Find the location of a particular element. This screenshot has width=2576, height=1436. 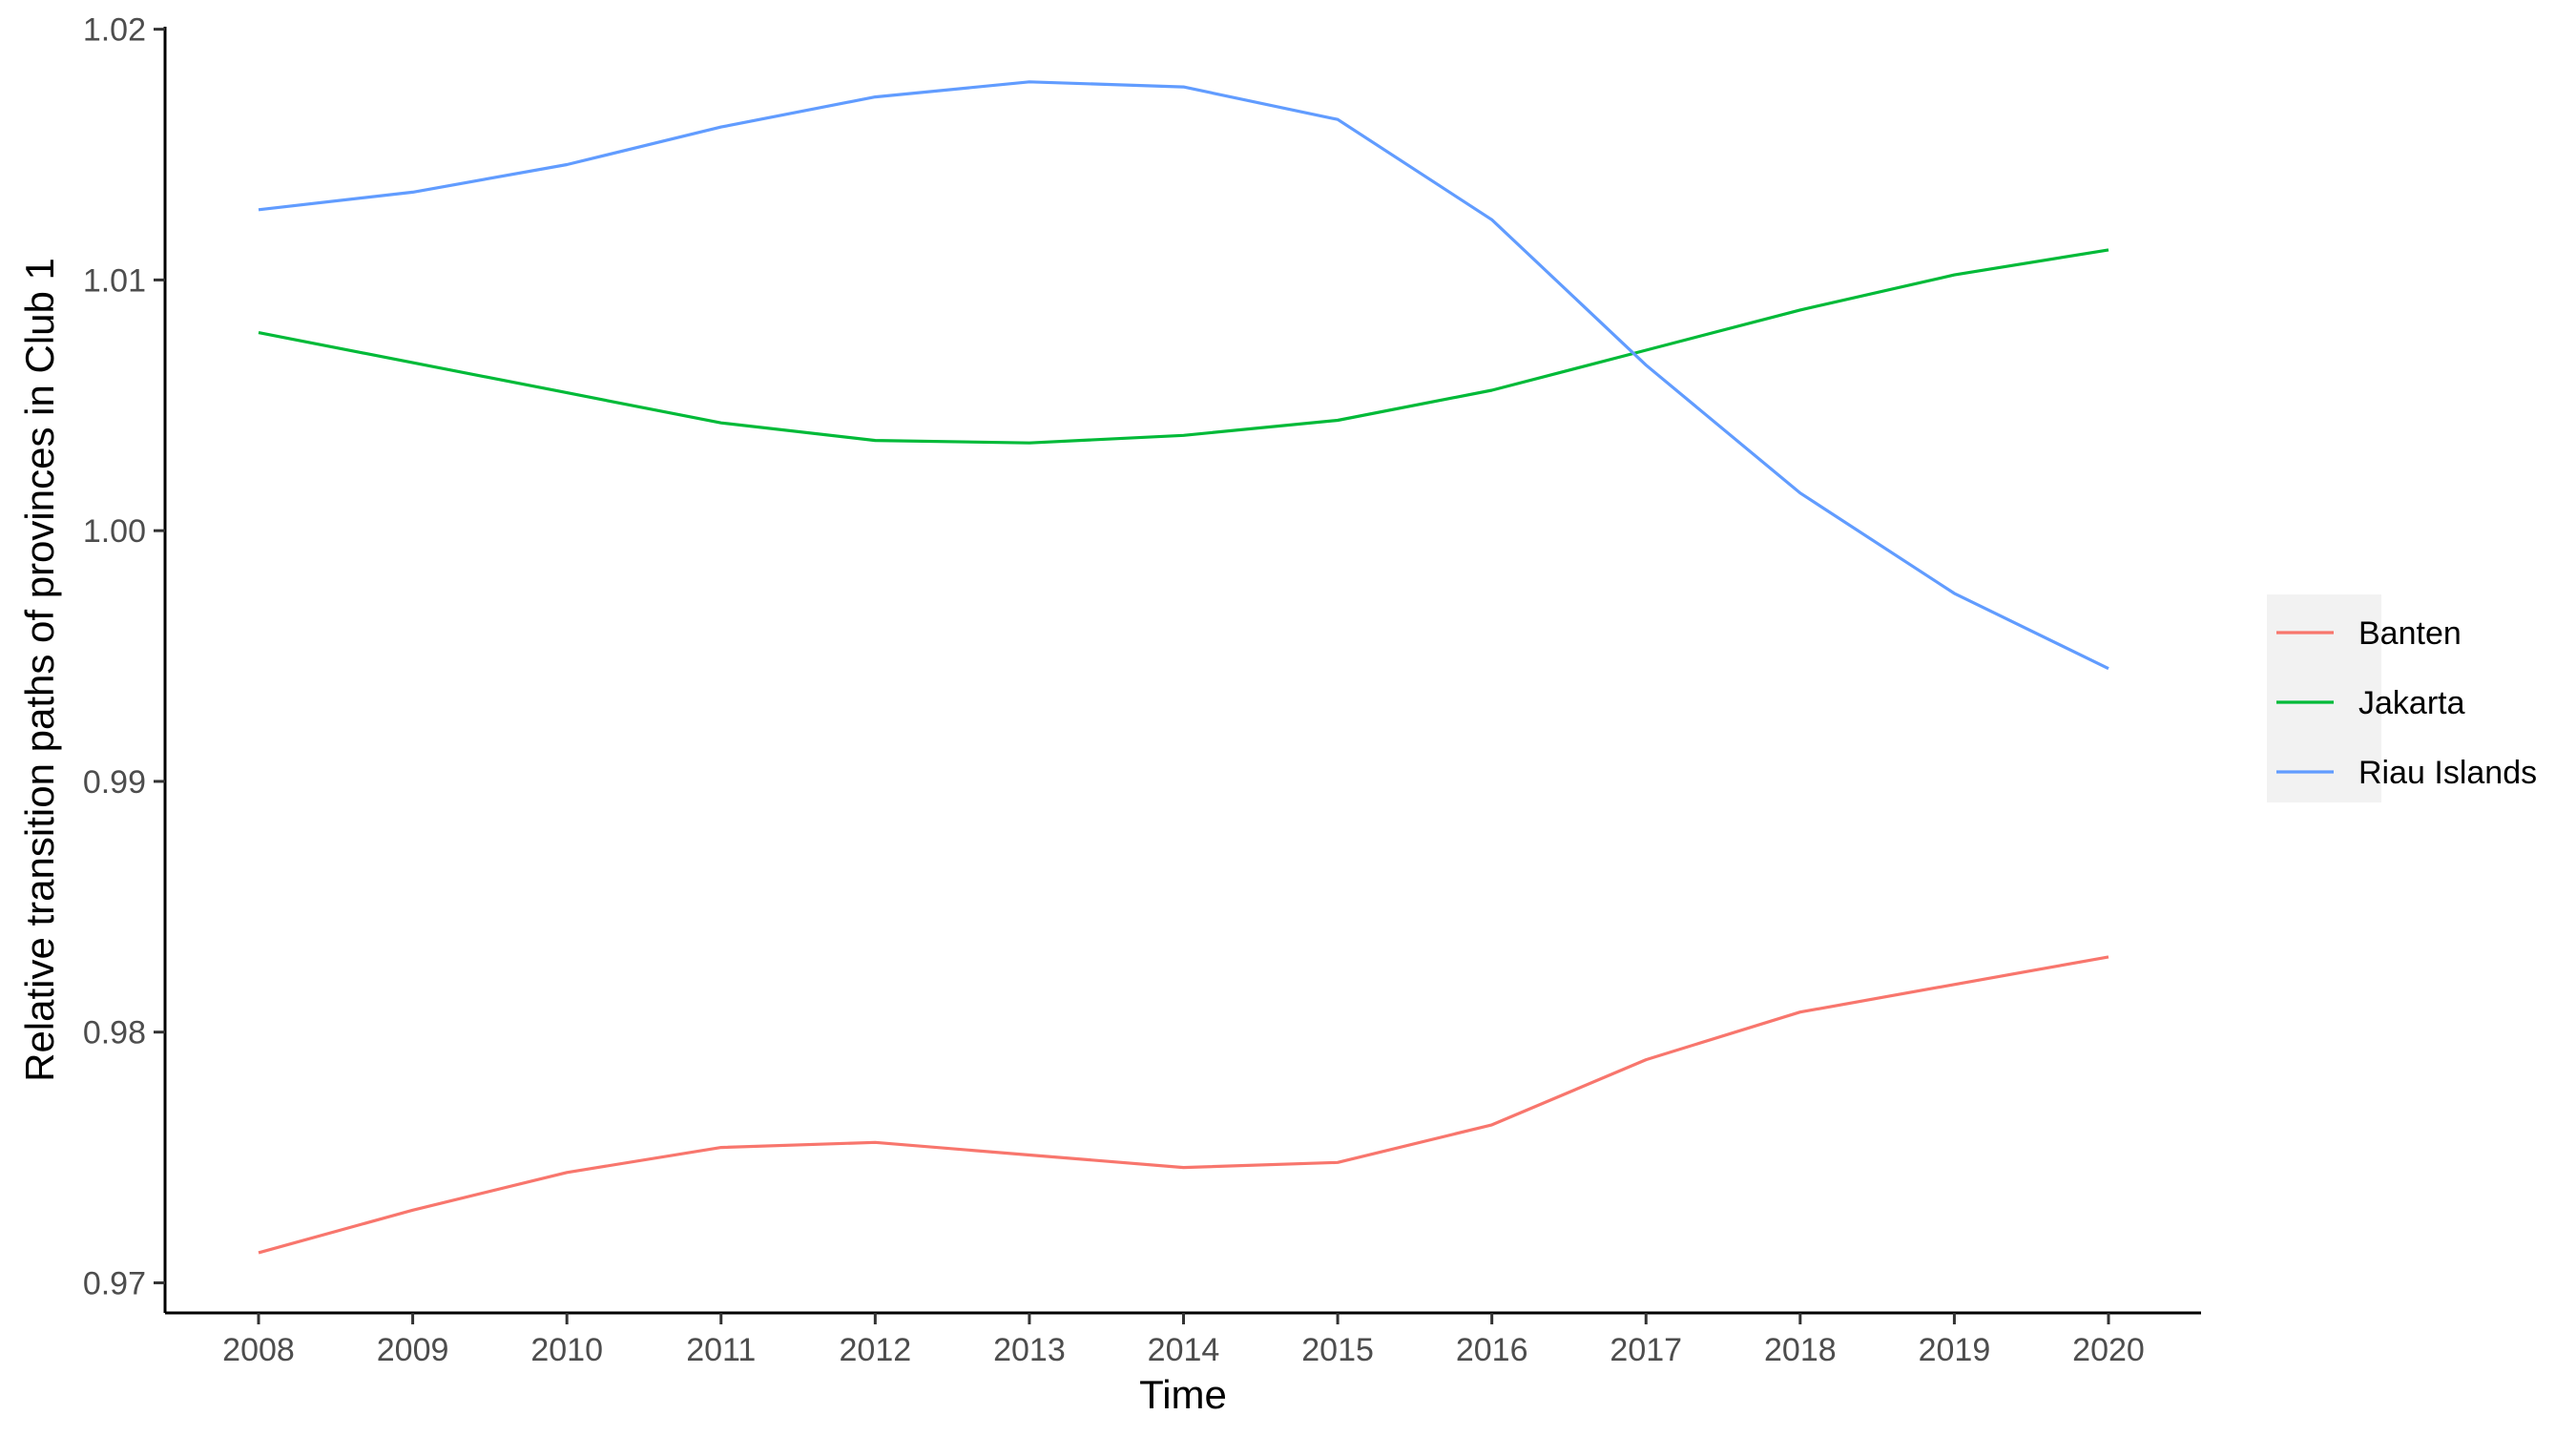

x-tick-label: 2020 is located at coordinates (2108, 1350).